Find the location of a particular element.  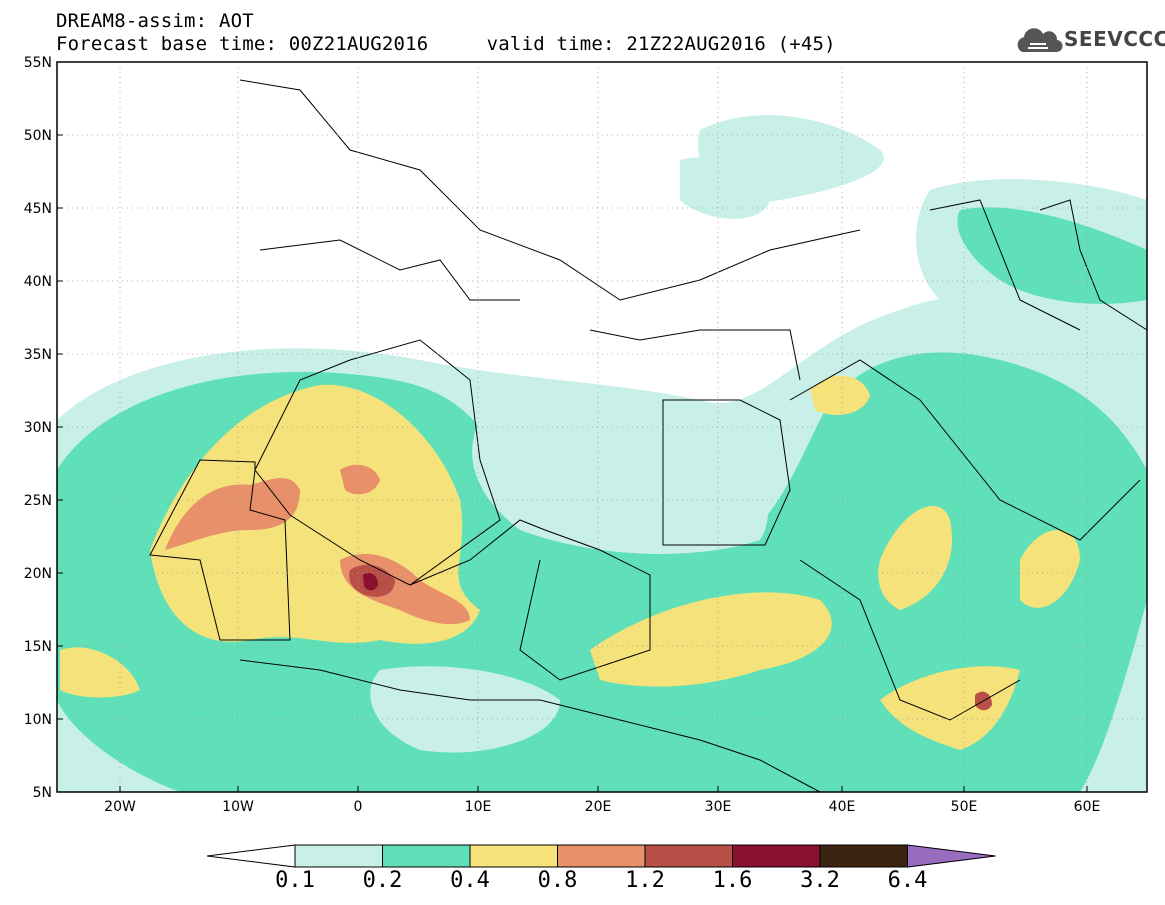

lat-tick-label: 45N is located at coordinates (38, 209).